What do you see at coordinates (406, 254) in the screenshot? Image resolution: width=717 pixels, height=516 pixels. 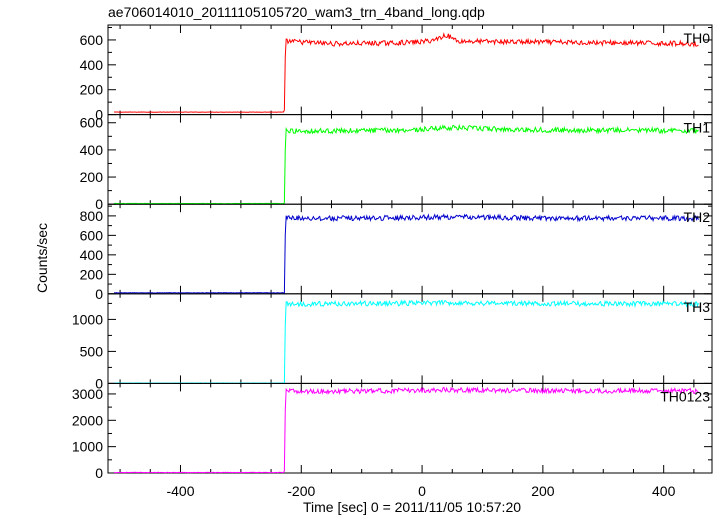 I see `series-line-th2` at bounding box center [406, 254].